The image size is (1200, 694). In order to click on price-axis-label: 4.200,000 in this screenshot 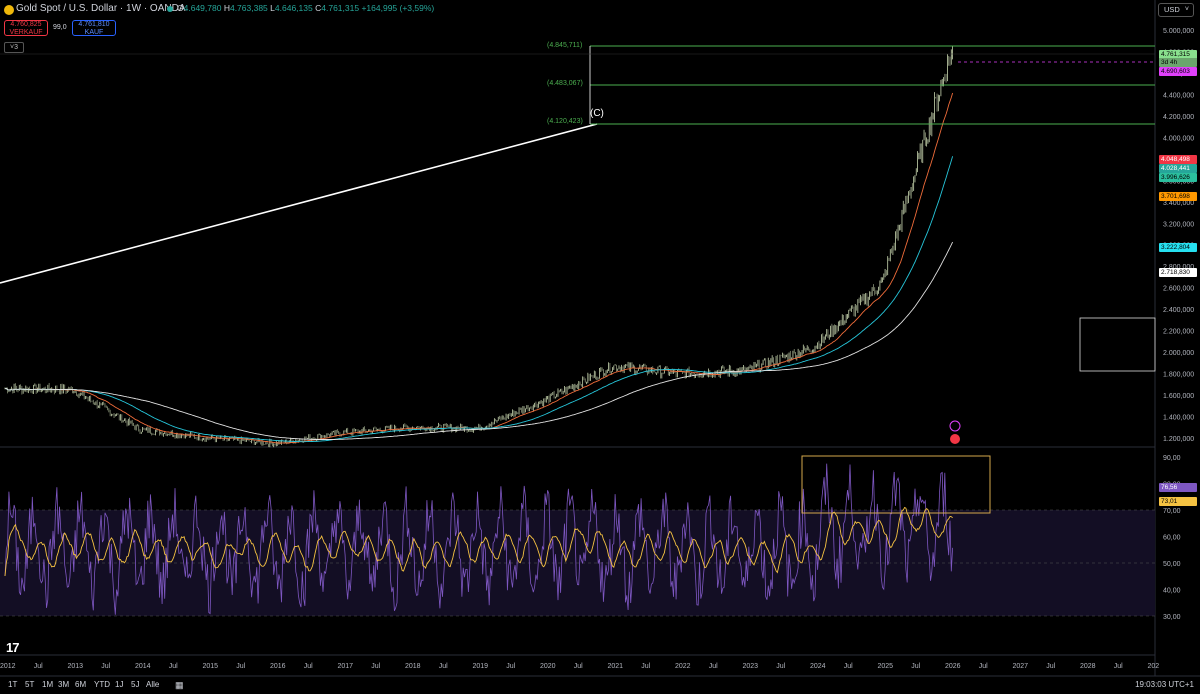, I will do `click(1178, 117)`.